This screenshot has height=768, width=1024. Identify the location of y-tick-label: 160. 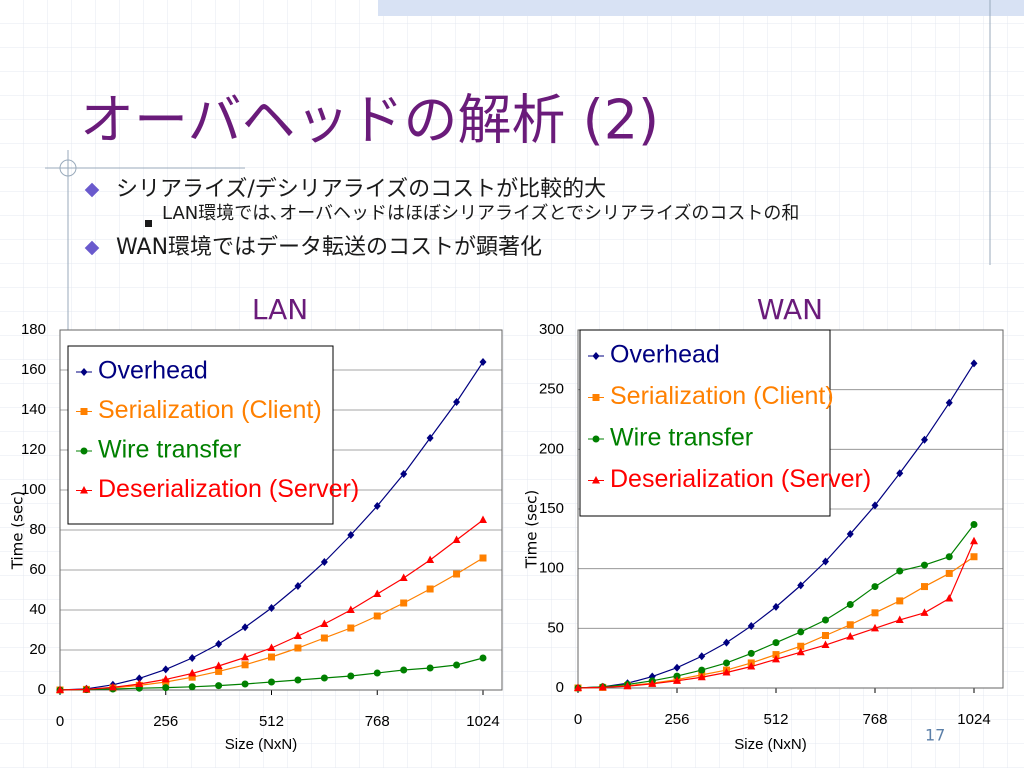
(33, 369).